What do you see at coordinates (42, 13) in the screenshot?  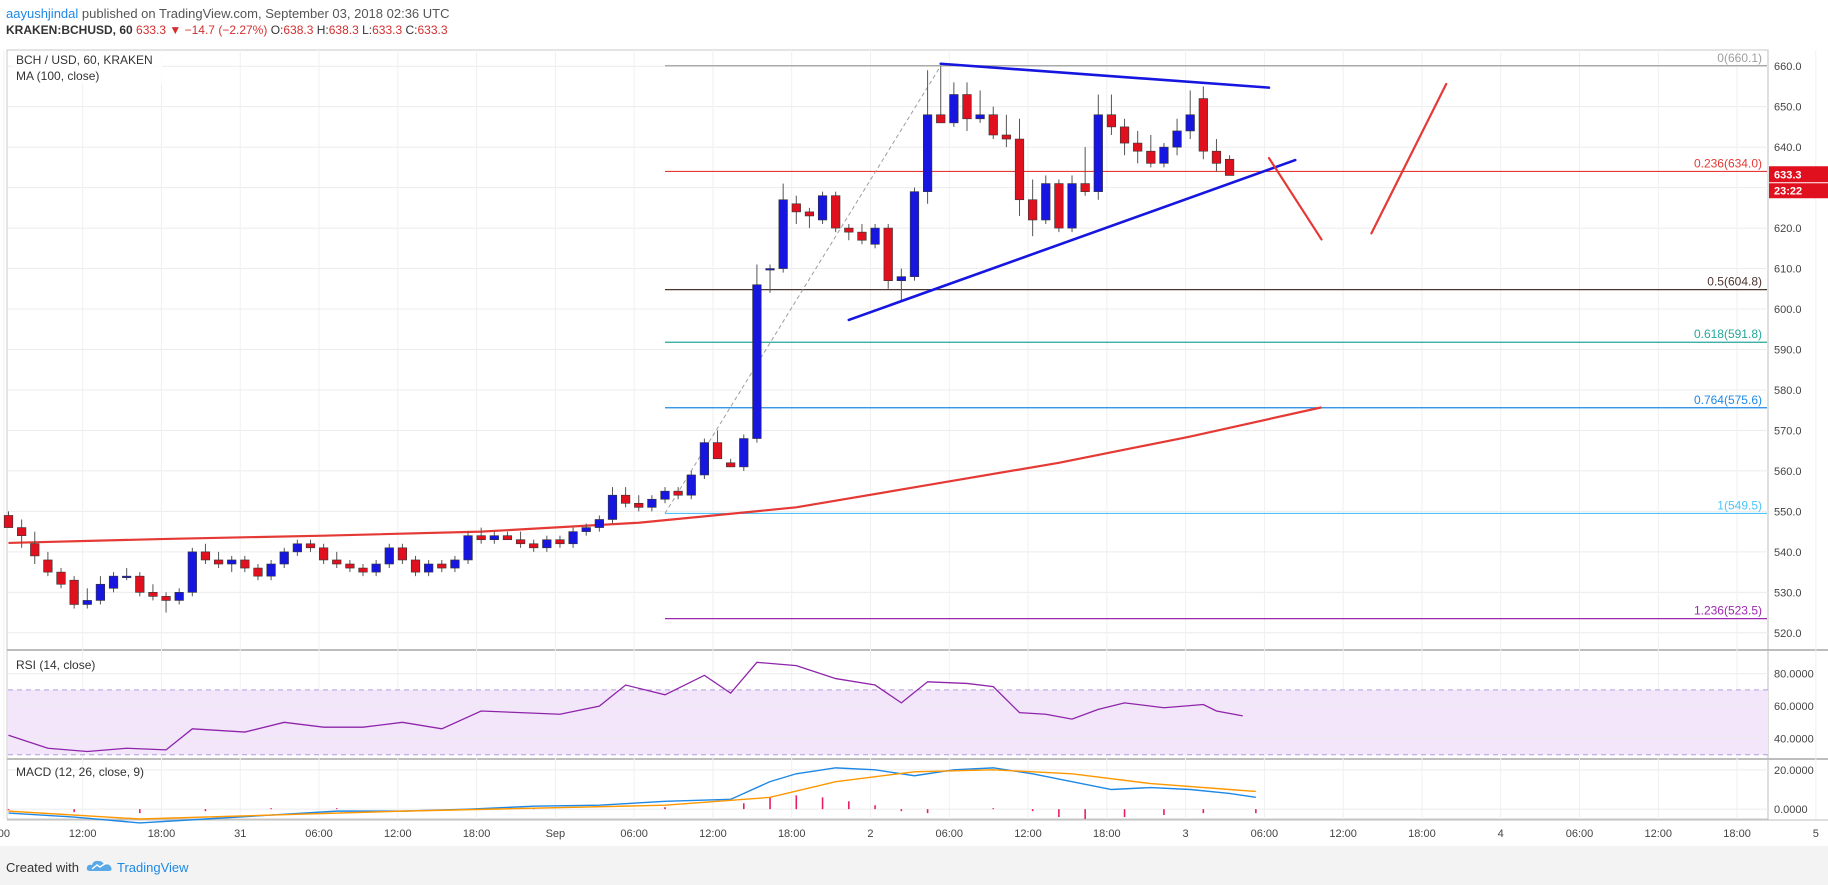 I see `author-link: aayushjindal` at bounding box center [42, 13].